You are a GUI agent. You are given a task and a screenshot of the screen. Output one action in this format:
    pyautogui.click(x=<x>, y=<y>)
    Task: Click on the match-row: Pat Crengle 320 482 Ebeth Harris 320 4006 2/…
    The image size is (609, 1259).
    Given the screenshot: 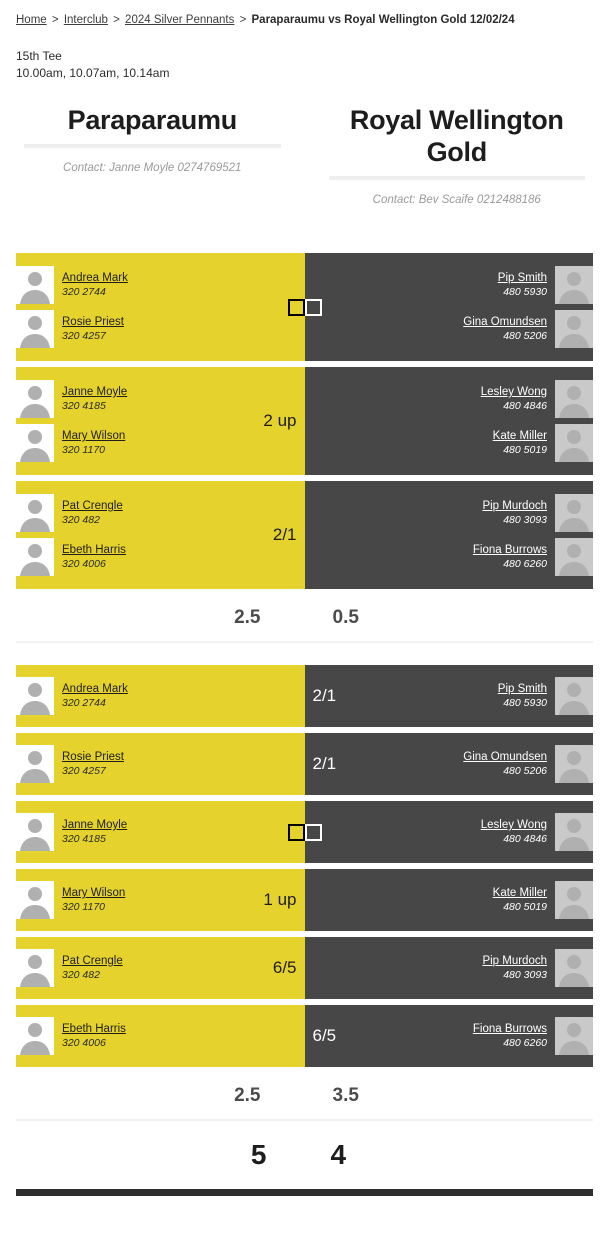 What is the action you would take?
    pyautogui.click(x=304, y=535)
    